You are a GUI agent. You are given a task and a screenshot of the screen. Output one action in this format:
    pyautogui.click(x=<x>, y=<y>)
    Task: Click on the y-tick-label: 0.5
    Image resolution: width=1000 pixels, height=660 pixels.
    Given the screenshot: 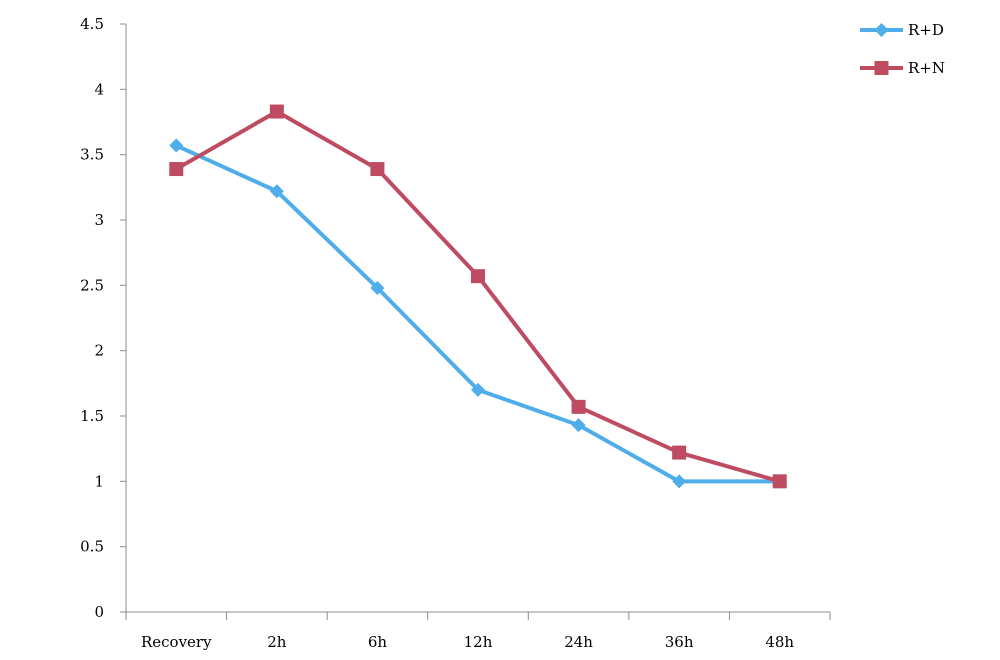 What is the action you would take?
    pyautogui.click(x=92, y=547)
    